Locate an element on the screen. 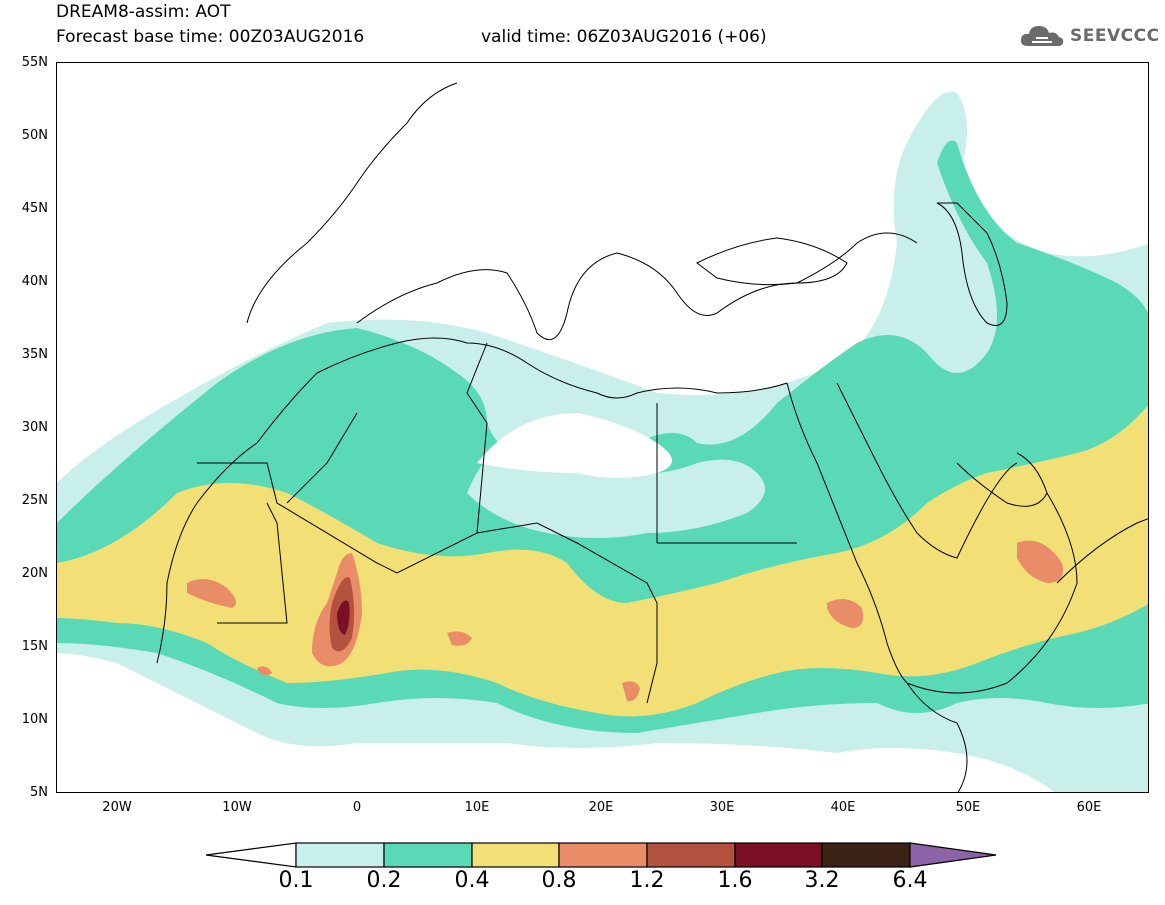 Image resolution: width=1165 pixels, height=905 pixels. lon-label-10w: 10W is located at coordinates (237, 807).